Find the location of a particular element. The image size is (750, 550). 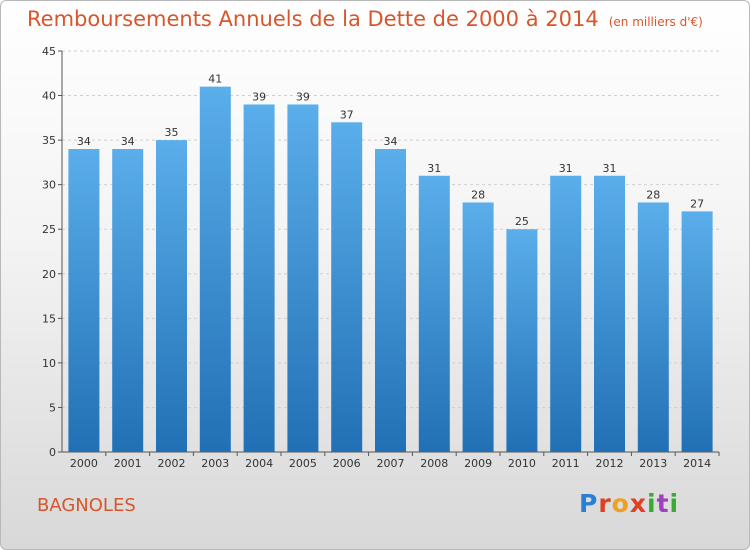

bar-2010 is located at coordinates (522, 340).